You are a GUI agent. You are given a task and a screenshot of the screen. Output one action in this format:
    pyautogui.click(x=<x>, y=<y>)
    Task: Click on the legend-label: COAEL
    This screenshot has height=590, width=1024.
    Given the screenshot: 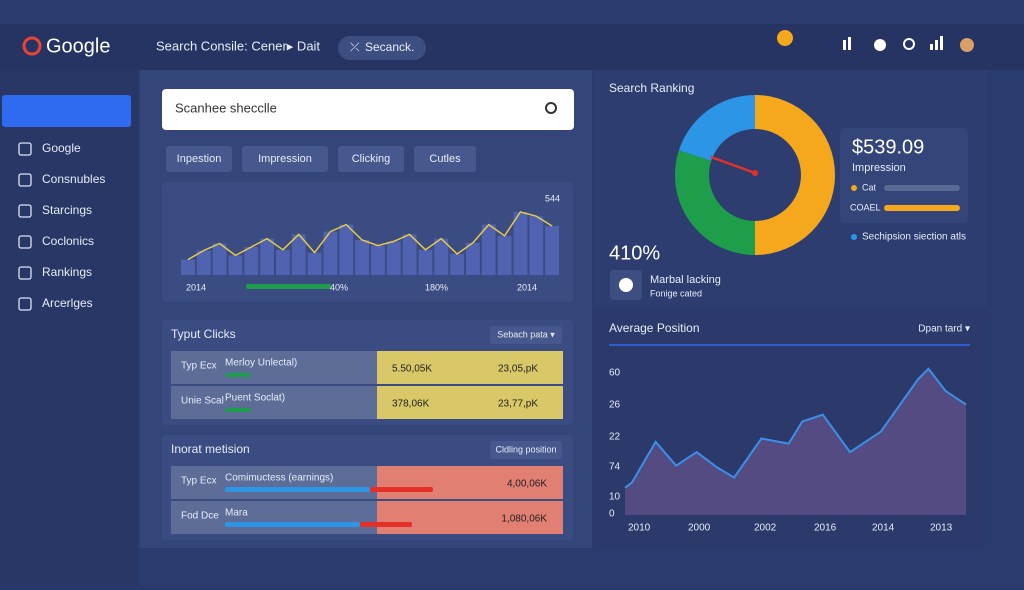 What is the action you would take?
    pyautogui.click(x=865, y=207)
    